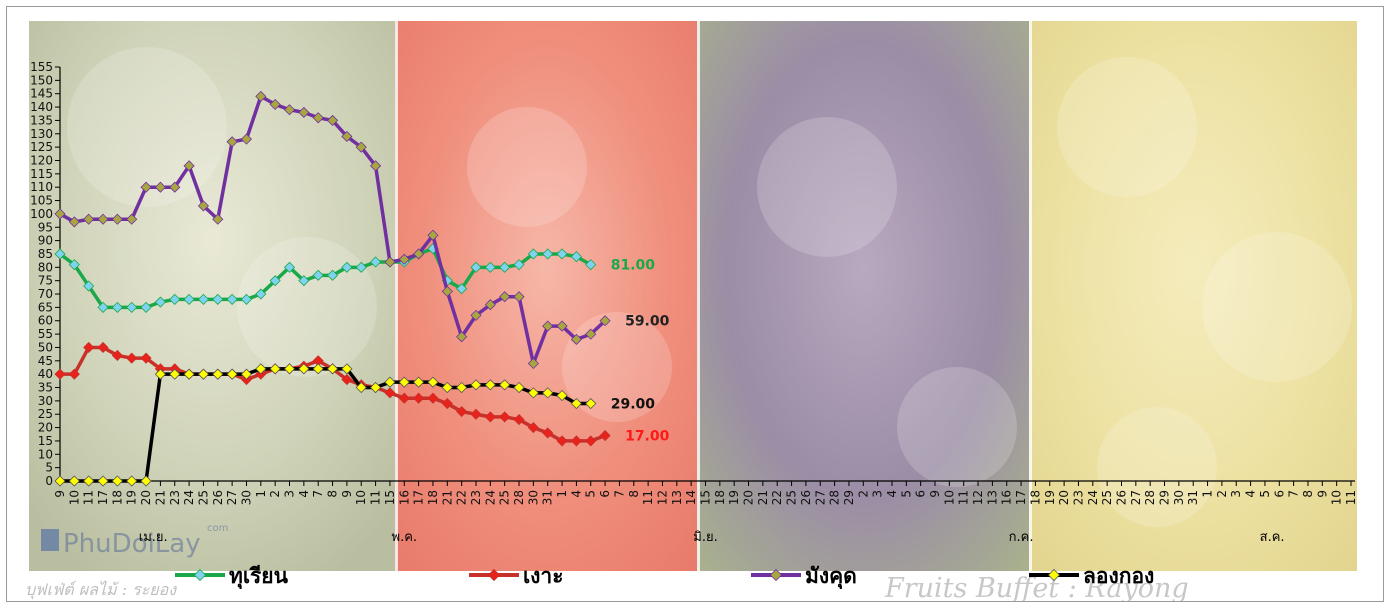 This screenshot has width=1392, height=609. What do you see at coordinates (41, 120) in the screenshot?
I see `y-tick-label: 135` at bounding box center [41, 120].